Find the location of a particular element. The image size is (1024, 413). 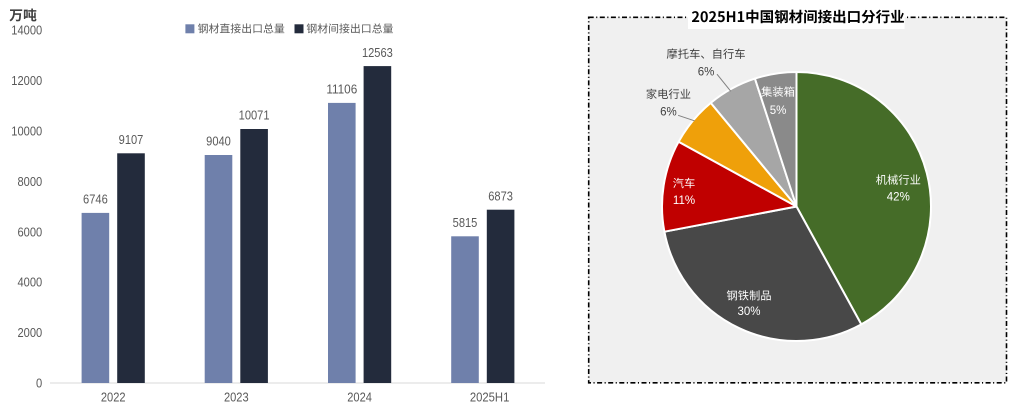

svg-text: 9040 is located at coordinates (218, 142).